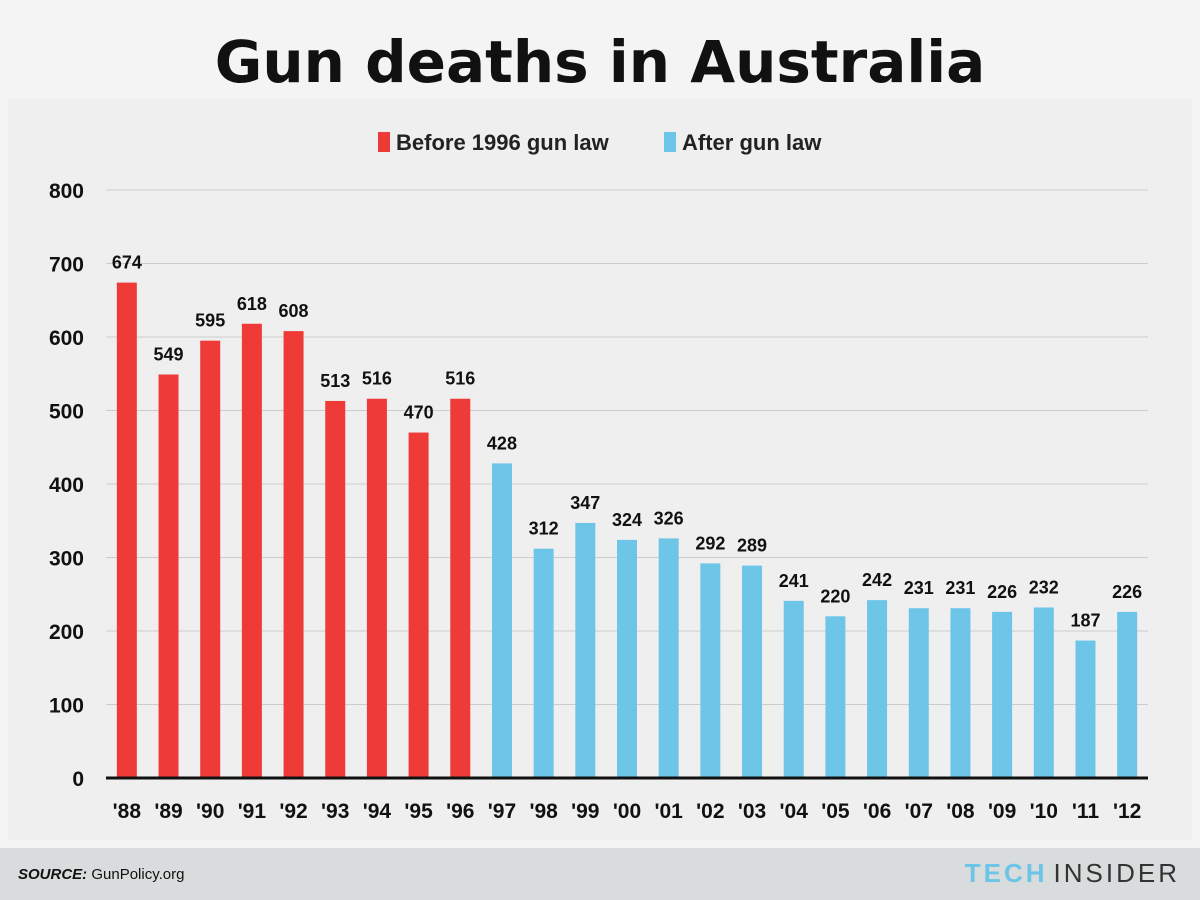  What do you see at coordinates (1116, 873) in the screenshot?
I see `brand-insider: INSIDER` at bounding box center [1116, 873].